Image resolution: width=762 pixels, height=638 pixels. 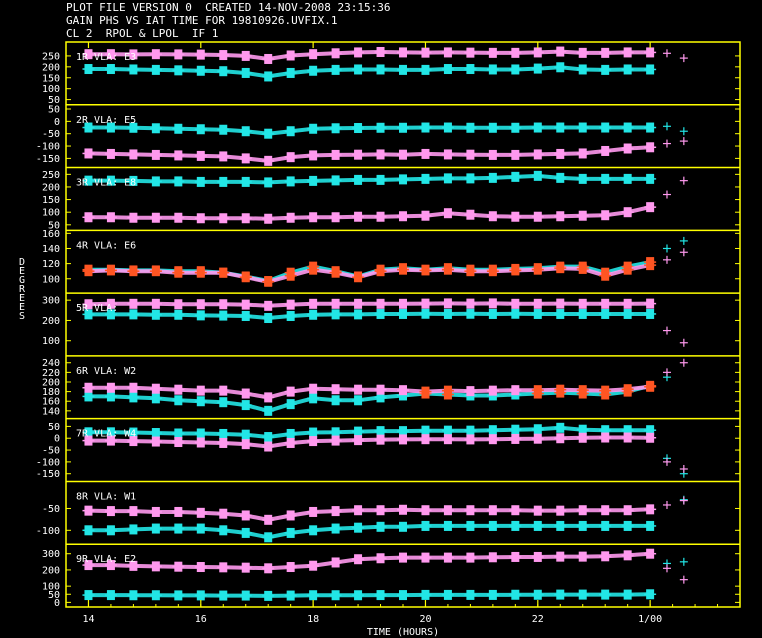 I want to click on y-tick-label: 220, so click(x=51, y=373).